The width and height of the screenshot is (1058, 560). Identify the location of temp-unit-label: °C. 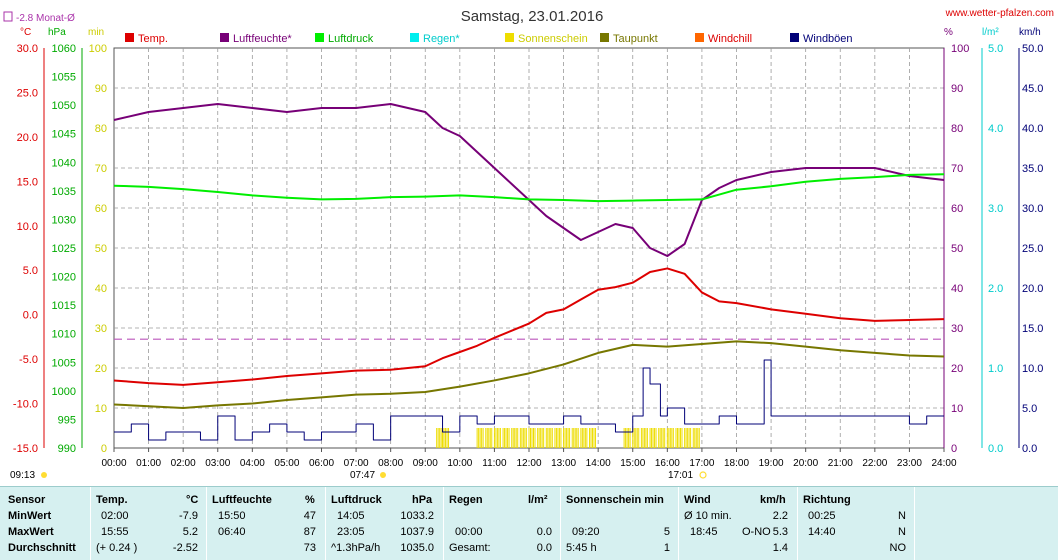
(25, 32).